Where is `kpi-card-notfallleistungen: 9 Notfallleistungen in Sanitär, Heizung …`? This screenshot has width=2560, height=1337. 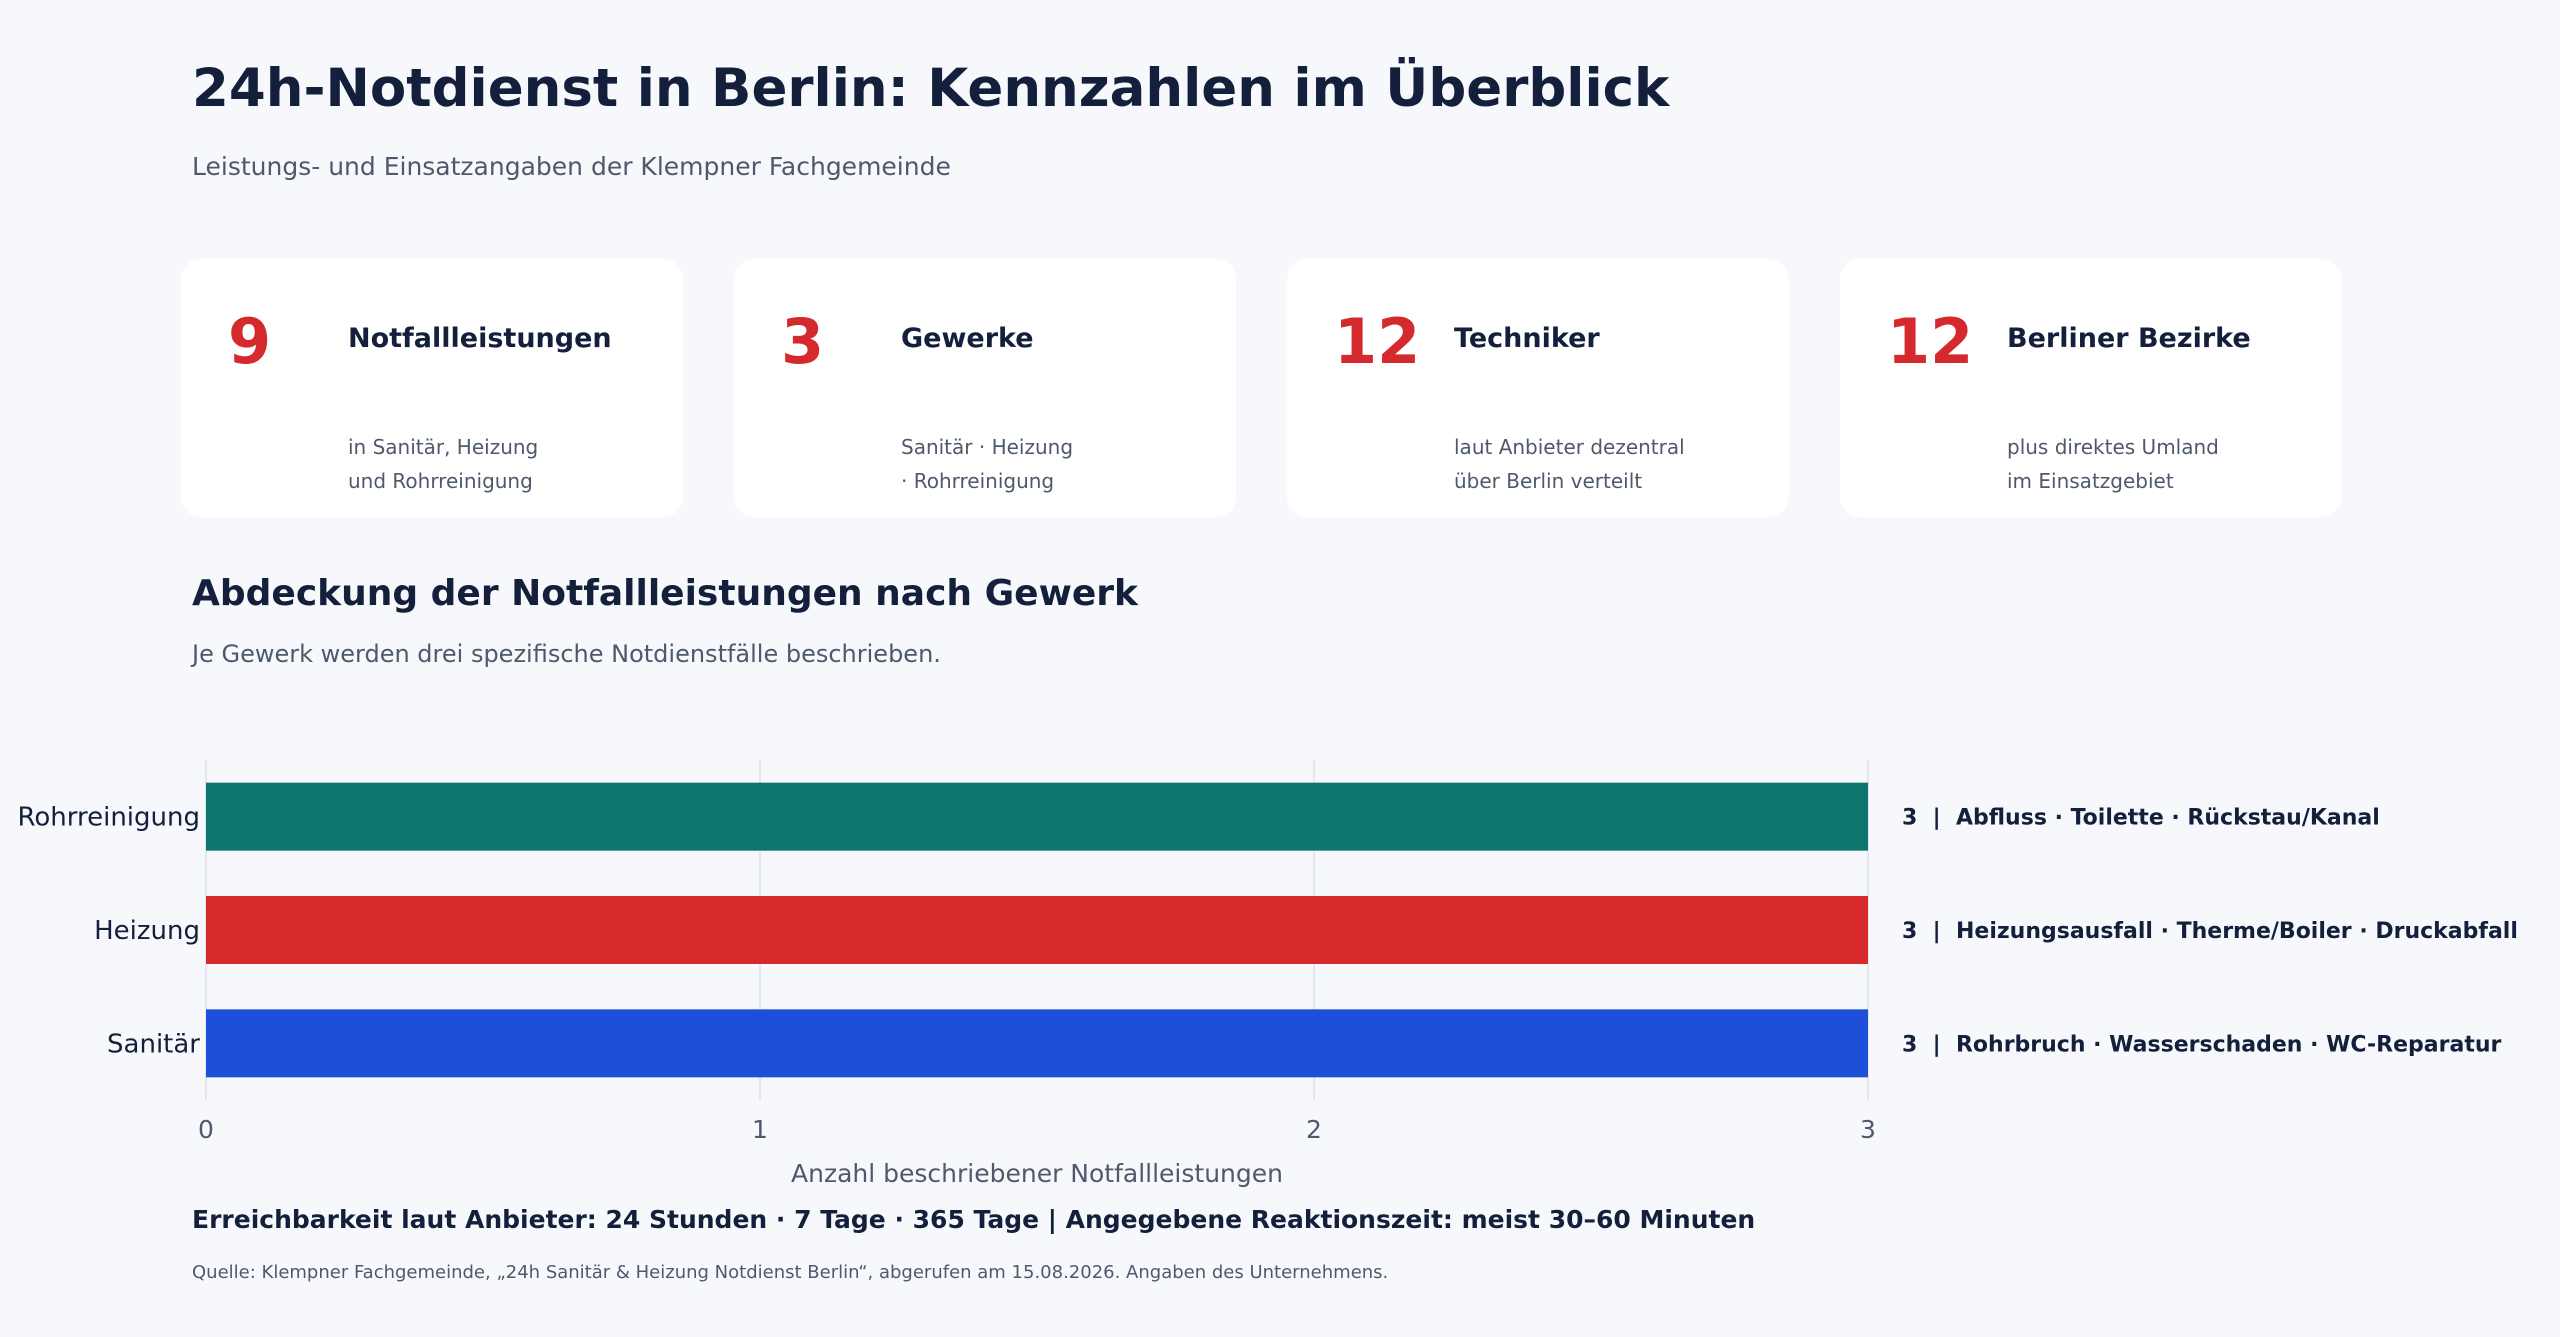
kpi-card-notfallleistungen: 9 Notfallleistungen in Sanitär, Heizung … is located at coordinates (432, 388).